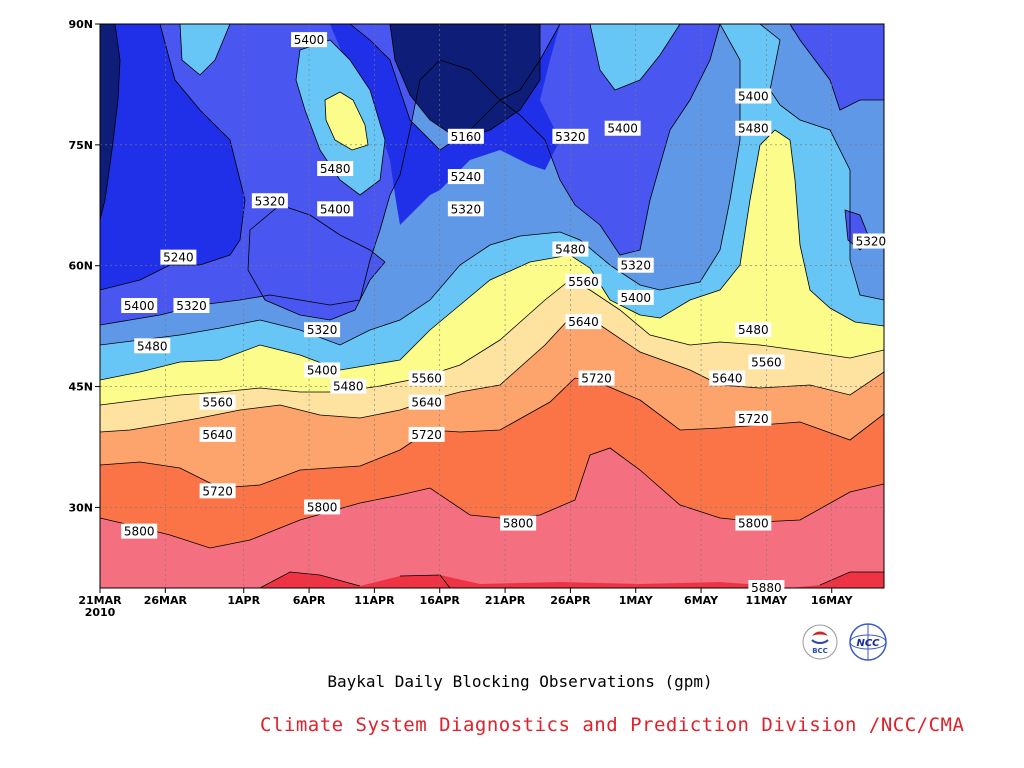 The image size is (1024, 768). I want to click on x-tick-label: 1MAY, so click(636, 600).